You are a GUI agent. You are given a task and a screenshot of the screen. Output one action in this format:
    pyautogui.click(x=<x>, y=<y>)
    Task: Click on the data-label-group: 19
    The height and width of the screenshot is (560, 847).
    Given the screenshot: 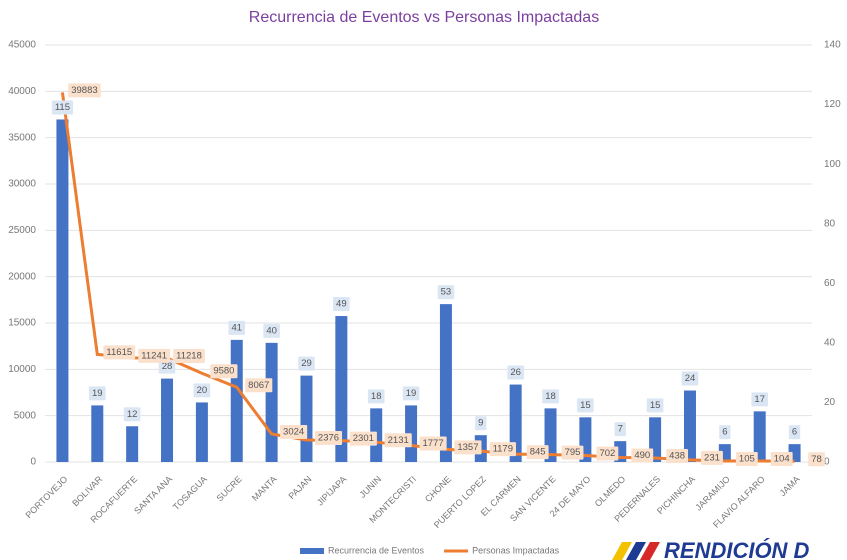 What is the action you would take?
    pyautogui.click(x=411, y=393)
    